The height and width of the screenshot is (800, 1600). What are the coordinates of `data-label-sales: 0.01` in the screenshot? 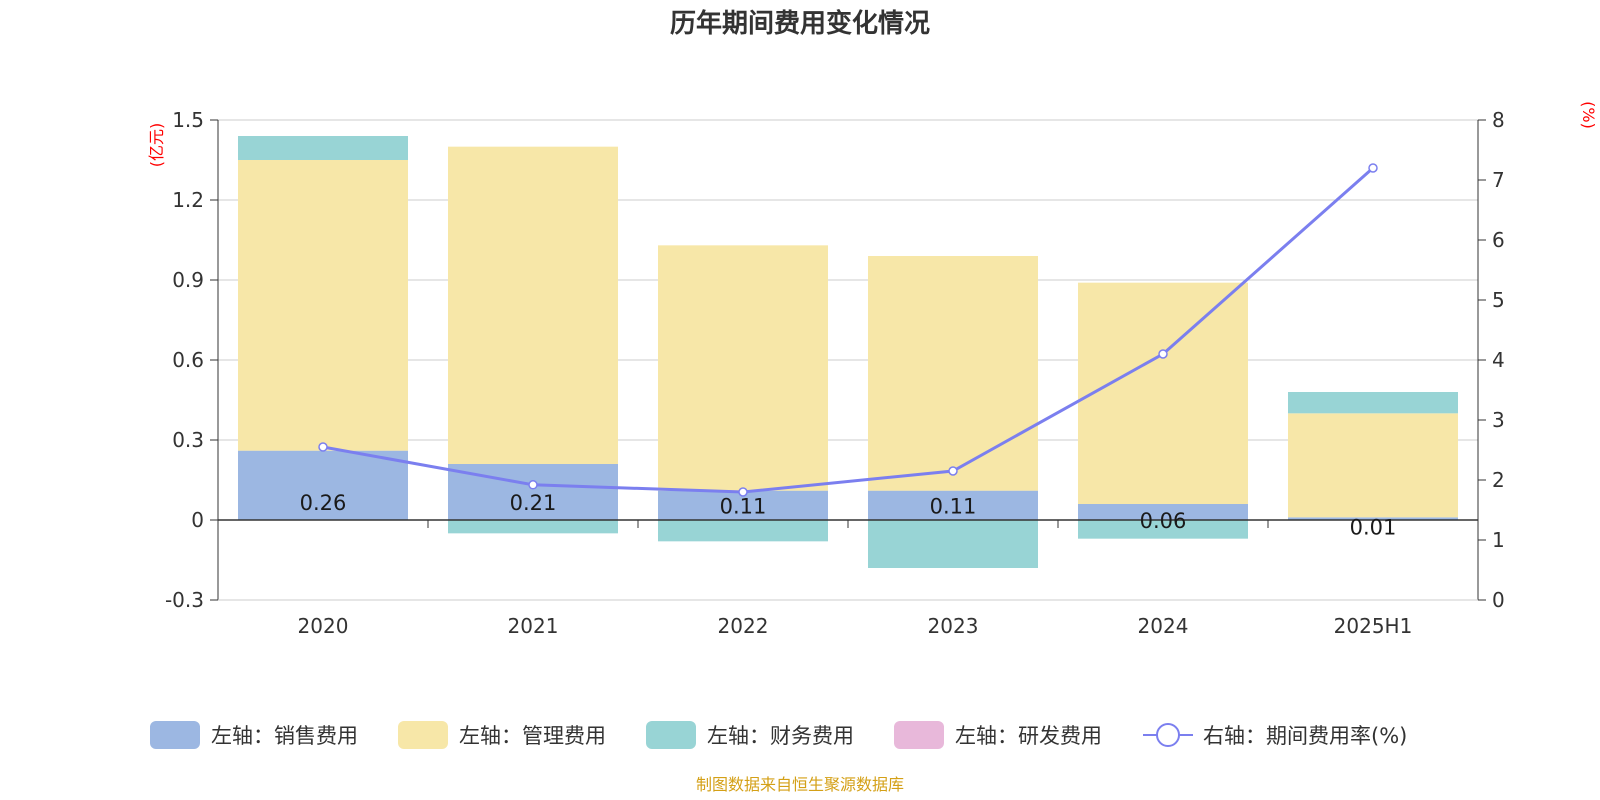 It's located at (1373, 528).